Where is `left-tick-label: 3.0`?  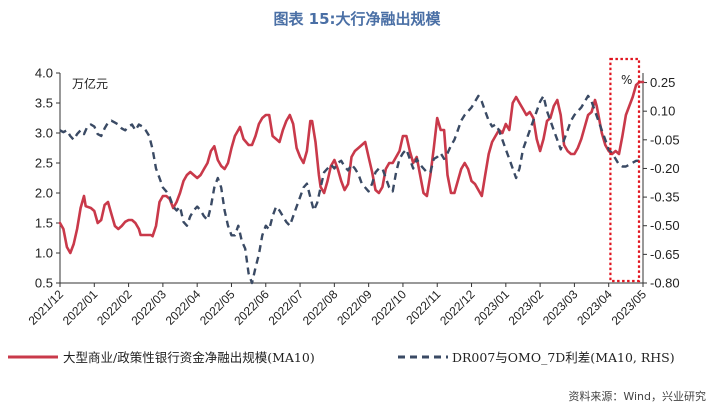
left-tick-label: 3.0 is located at coordinates (44, 133).